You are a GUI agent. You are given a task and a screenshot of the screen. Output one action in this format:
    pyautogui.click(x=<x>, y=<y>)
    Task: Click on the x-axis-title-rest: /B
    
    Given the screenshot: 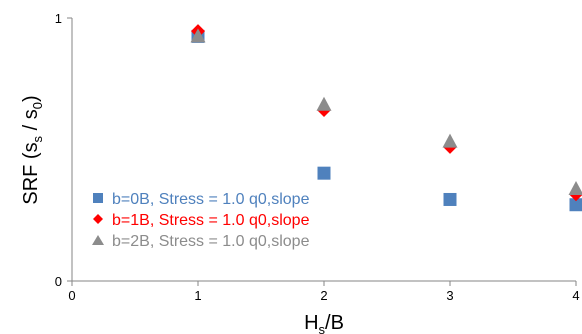 What is the action you would take?
    pyautogui.click(x=334, y=323)
    